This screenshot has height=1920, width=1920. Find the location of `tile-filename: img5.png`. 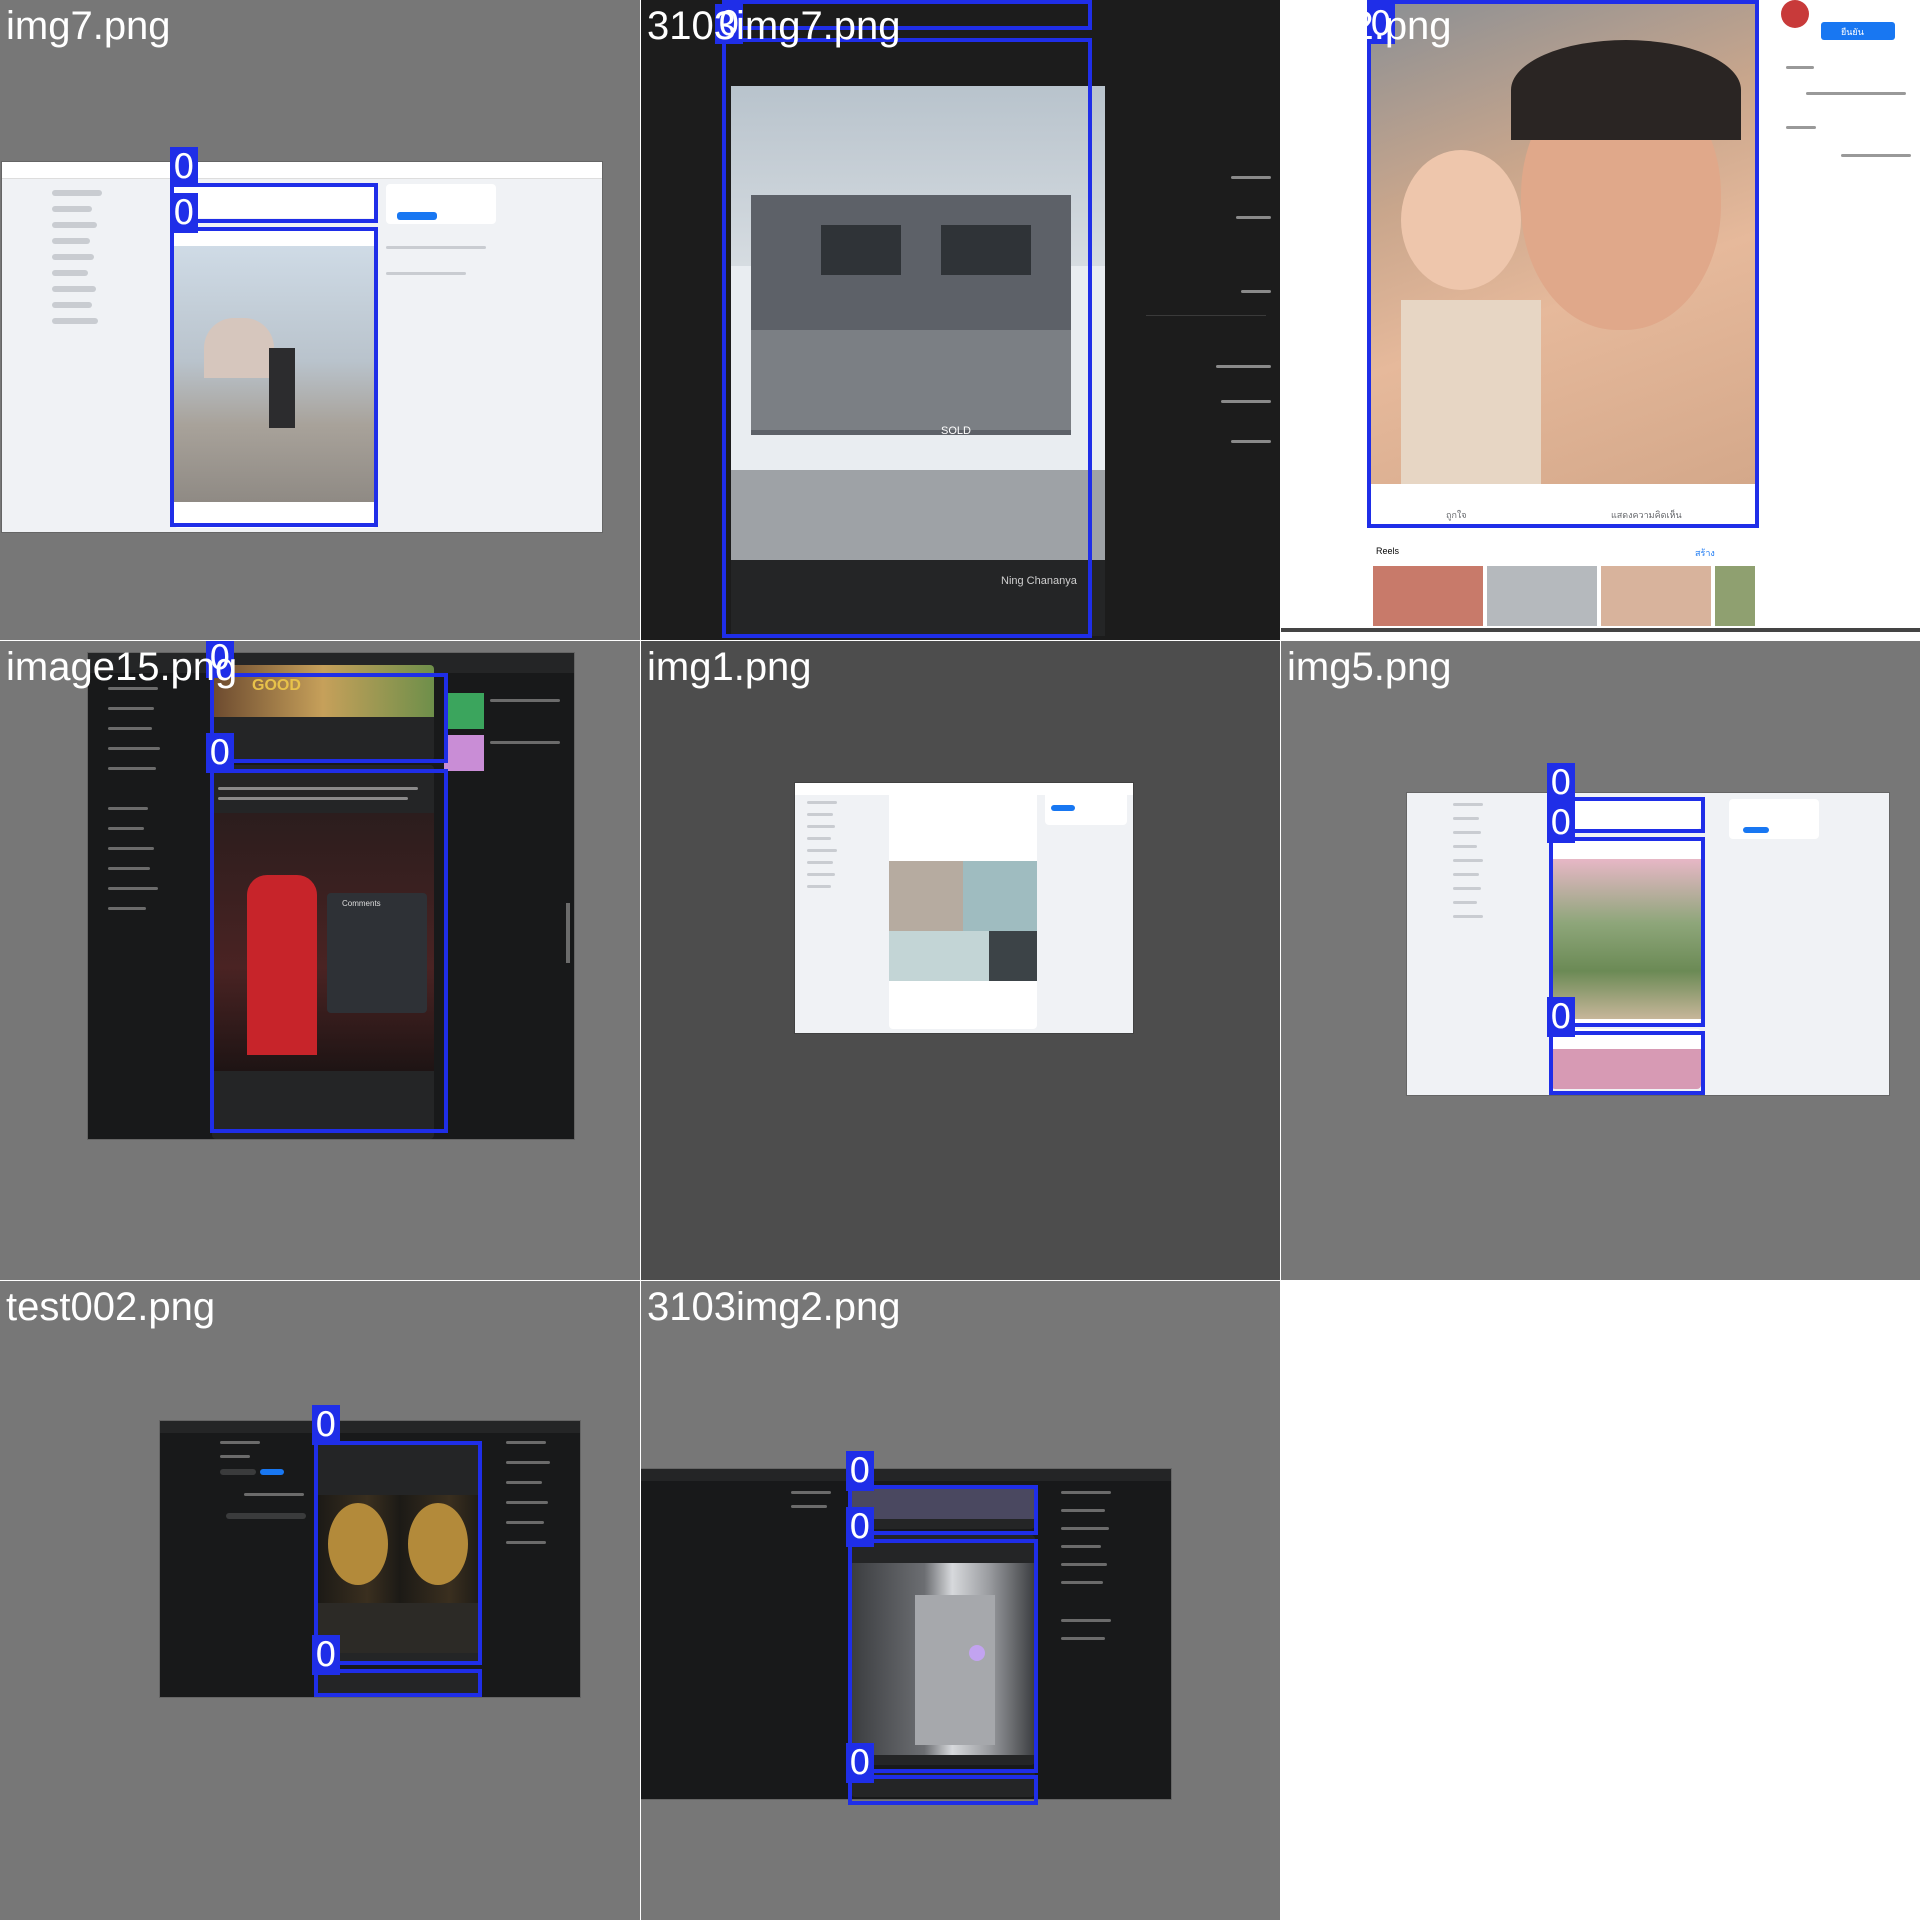

tile-filename: img5.png is located at coordinates (1369, 667).